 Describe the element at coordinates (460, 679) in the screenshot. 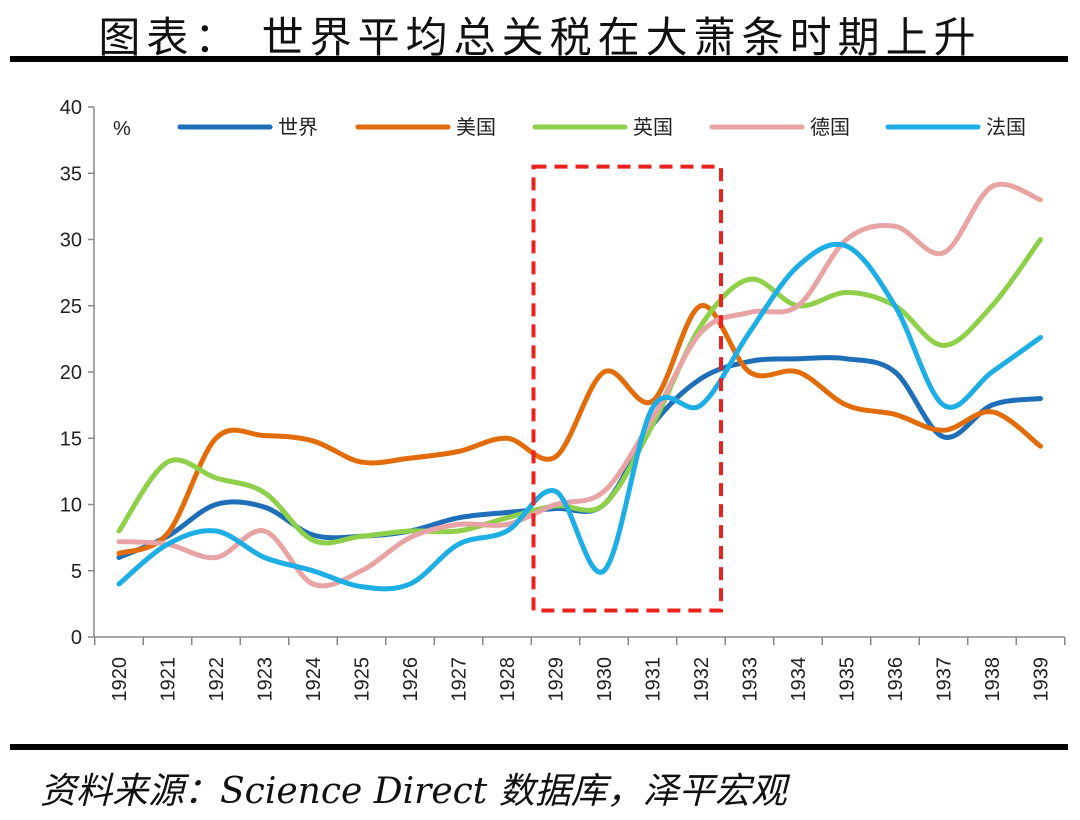

I see `x-tick-label: 1927` at that location.